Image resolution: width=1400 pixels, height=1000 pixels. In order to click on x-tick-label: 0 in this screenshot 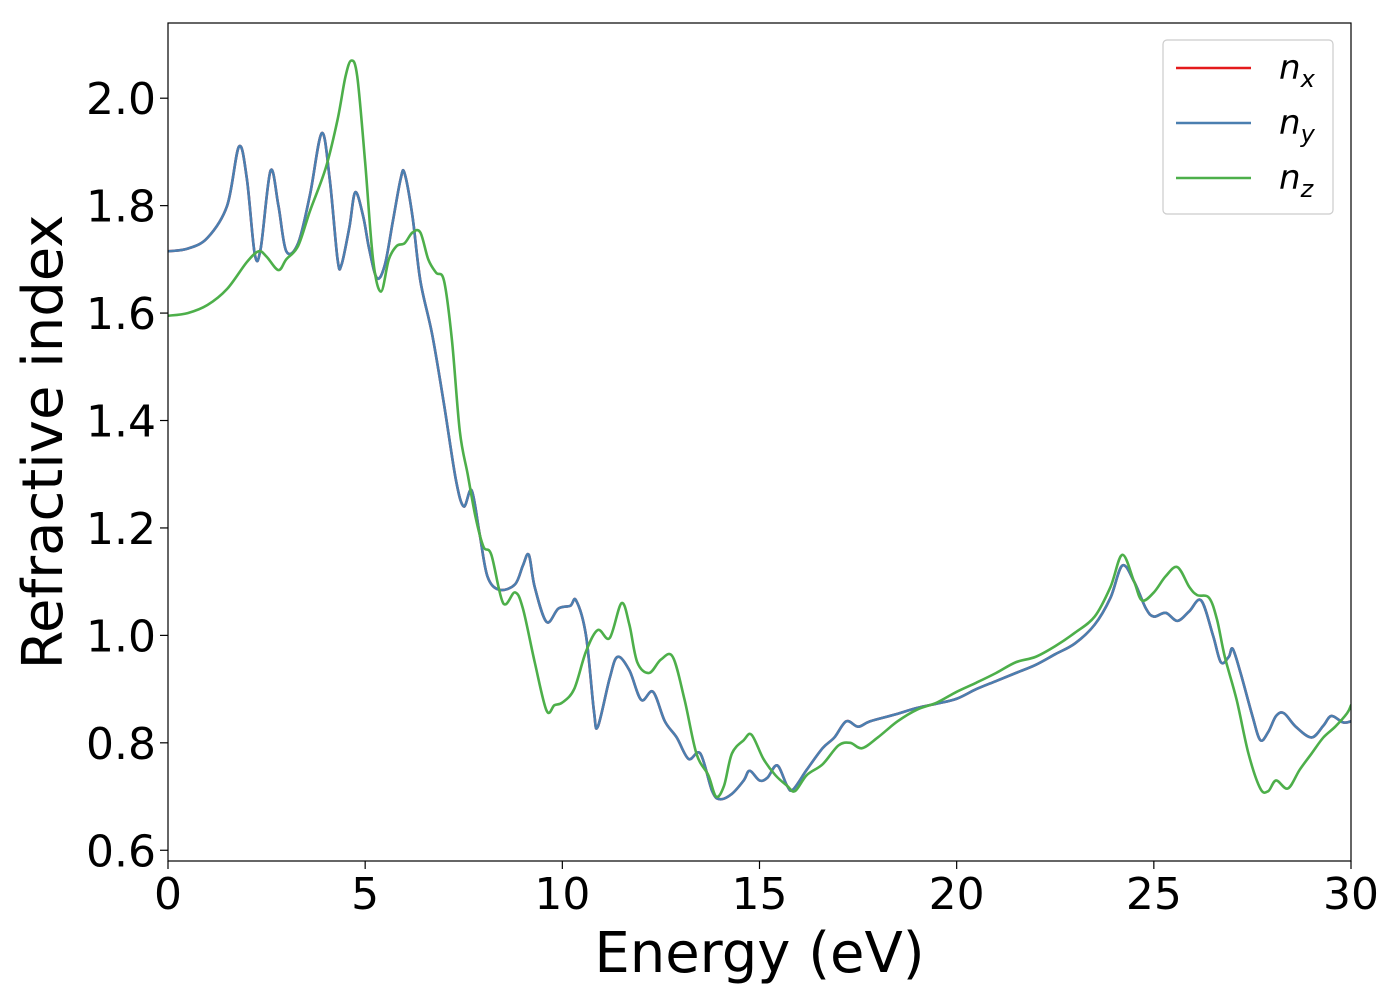, I will do `click(168, 894)`.